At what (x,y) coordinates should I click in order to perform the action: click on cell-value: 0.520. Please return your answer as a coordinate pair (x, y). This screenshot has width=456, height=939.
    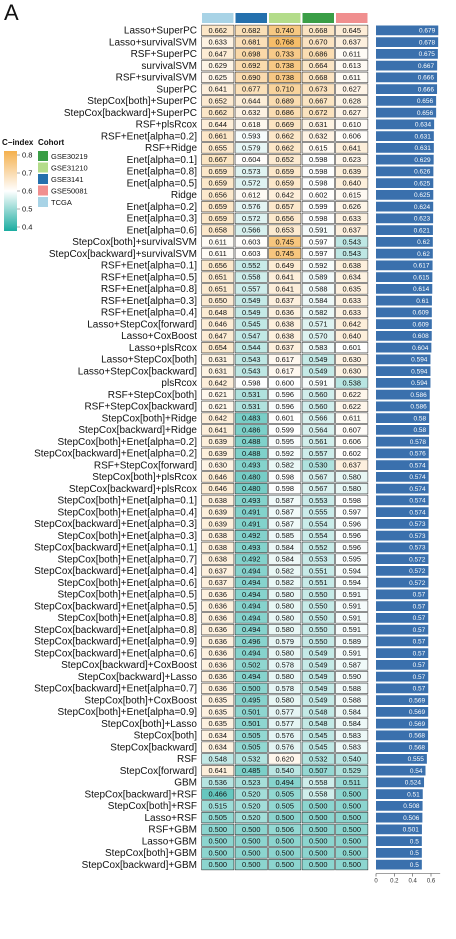
    Looking at the image, I should click on (251, 817).